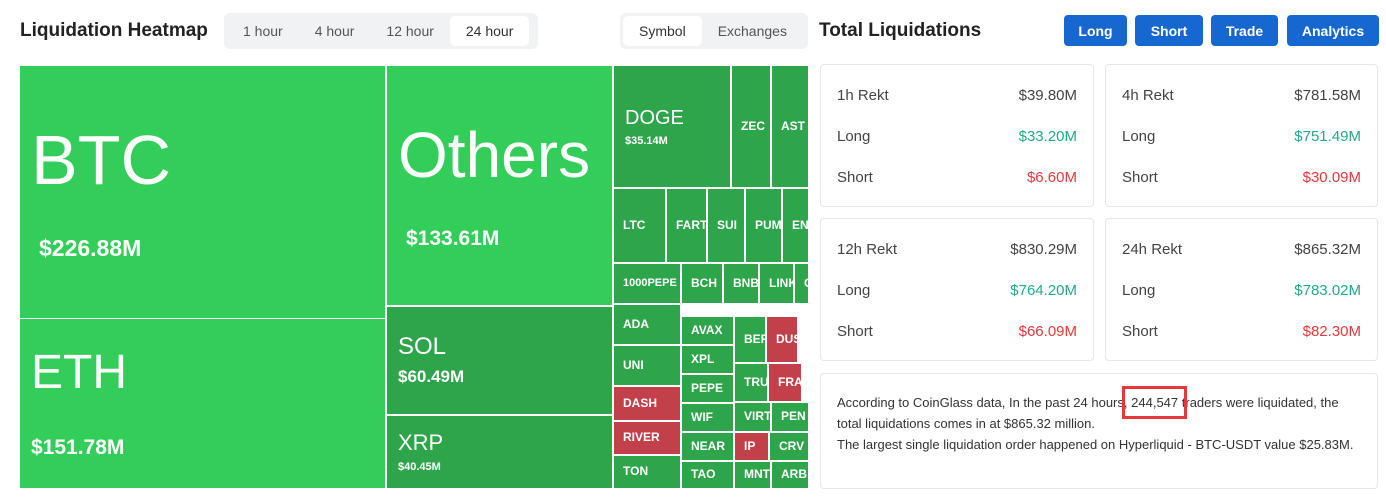 Image resolution: width=1386 pixels, height=500 pixels. What do you see at coordinates (790, 475) in the screenshot?
I see `heatmap-cell: ARB` at bounding box center [790, 475].